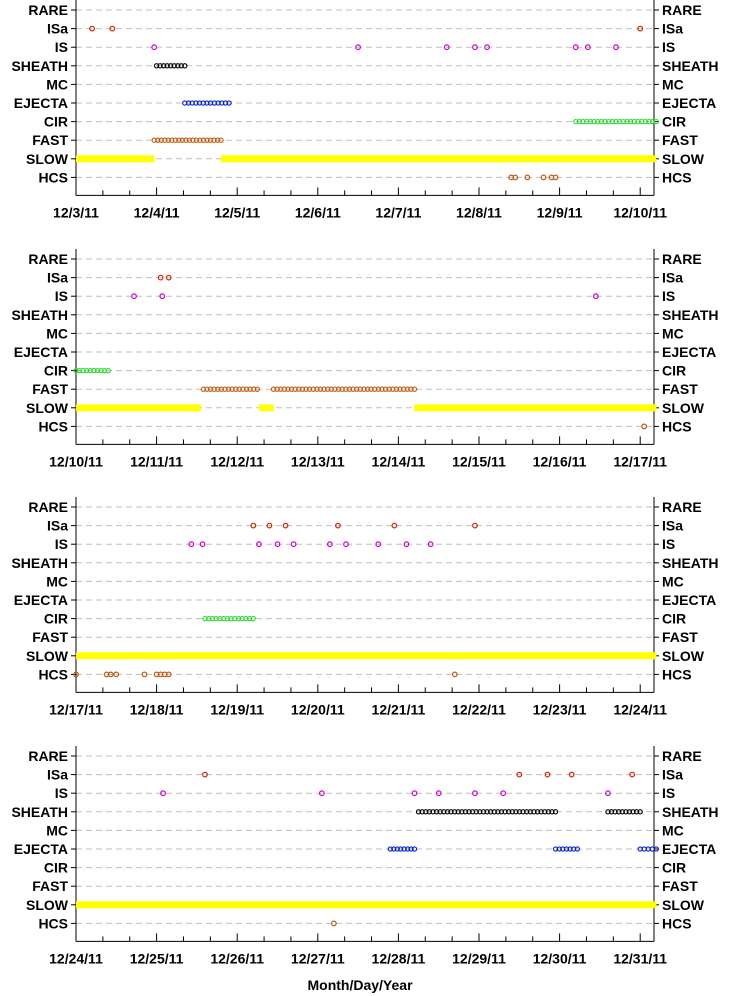  I want to click on x-tick-label: 12/21/11, so click(399, 709).